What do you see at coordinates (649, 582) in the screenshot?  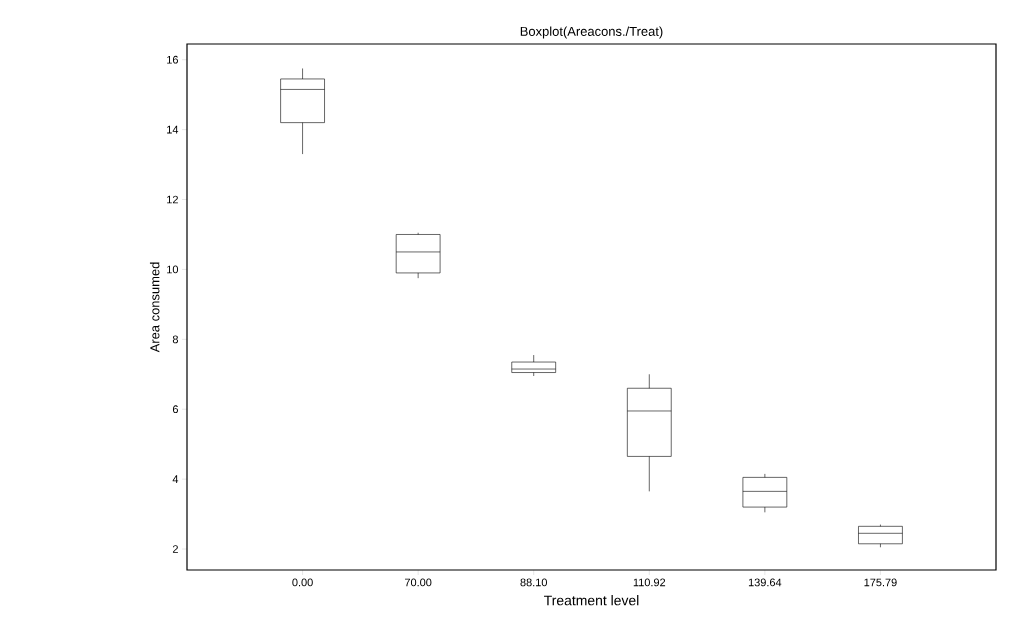 I see `x-tick-label: 110.92` at bounding box center [649, 582].